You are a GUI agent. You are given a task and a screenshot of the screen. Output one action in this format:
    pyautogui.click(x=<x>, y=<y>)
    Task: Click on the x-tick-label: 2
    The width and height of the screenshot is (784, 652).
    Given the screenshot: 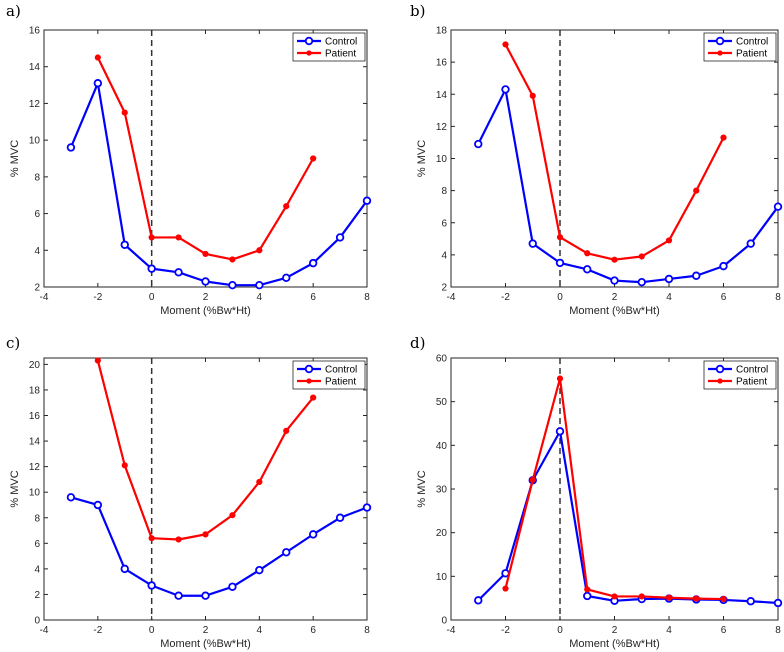 What is the action you would take?
    pyautogui.click(x=615, y=297)
    